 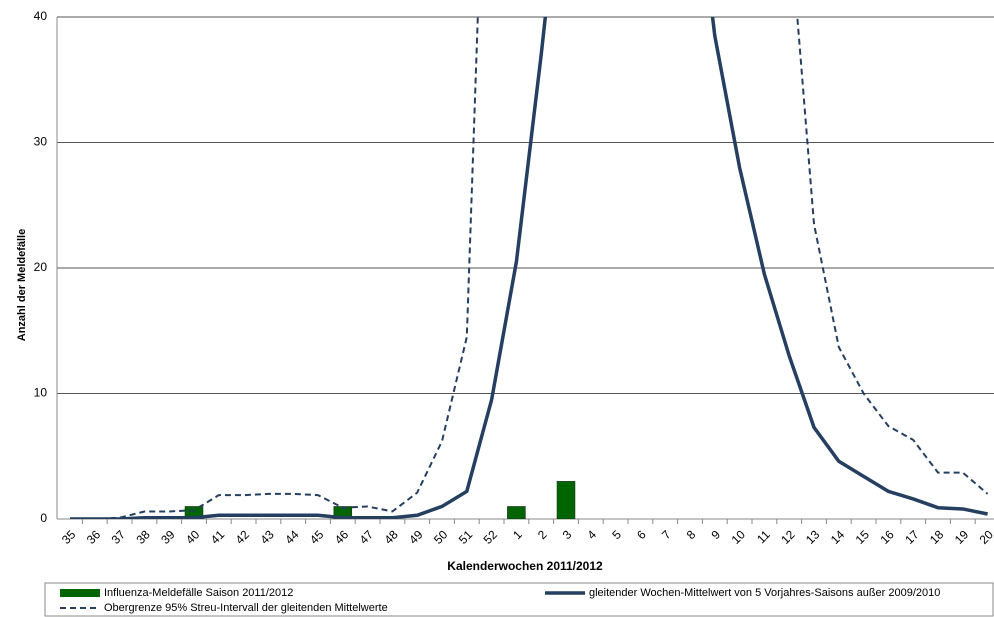 I want to click on y-tick-label: 20, so click(x=41, y=267).